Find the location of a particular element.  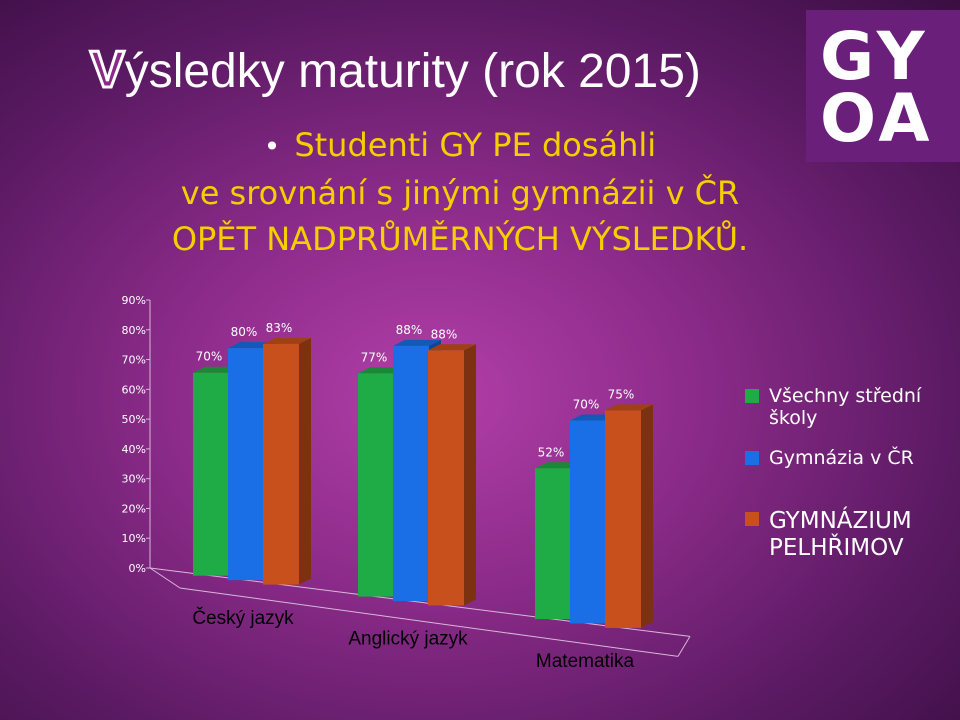

category-label: Český jazyk is located at coordinates (243, 618).